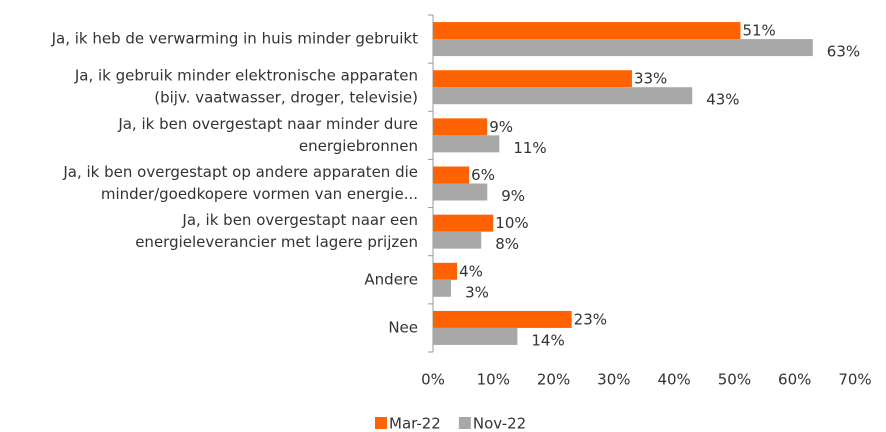 The image size is (886, 432). Describe the element at coordinates (276, 242) in the screenshot. I see `category-label: energieleverancier met lagere prijzen` at that location.